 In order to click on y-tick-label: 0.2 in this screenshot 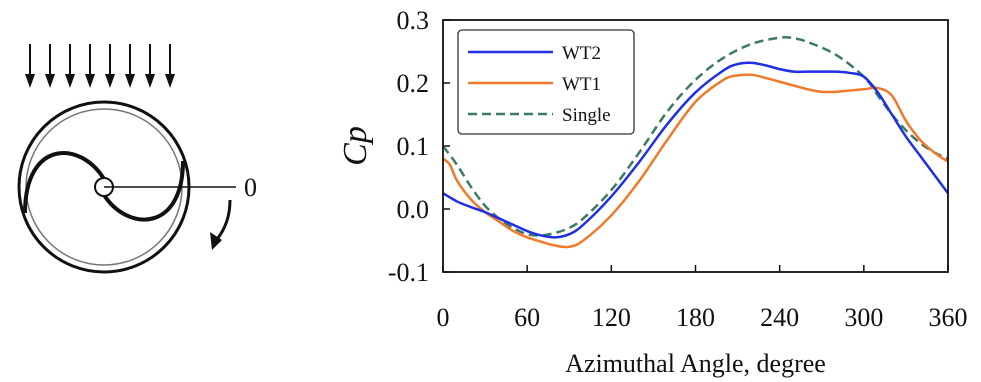, I will do `click(413, 83)`.